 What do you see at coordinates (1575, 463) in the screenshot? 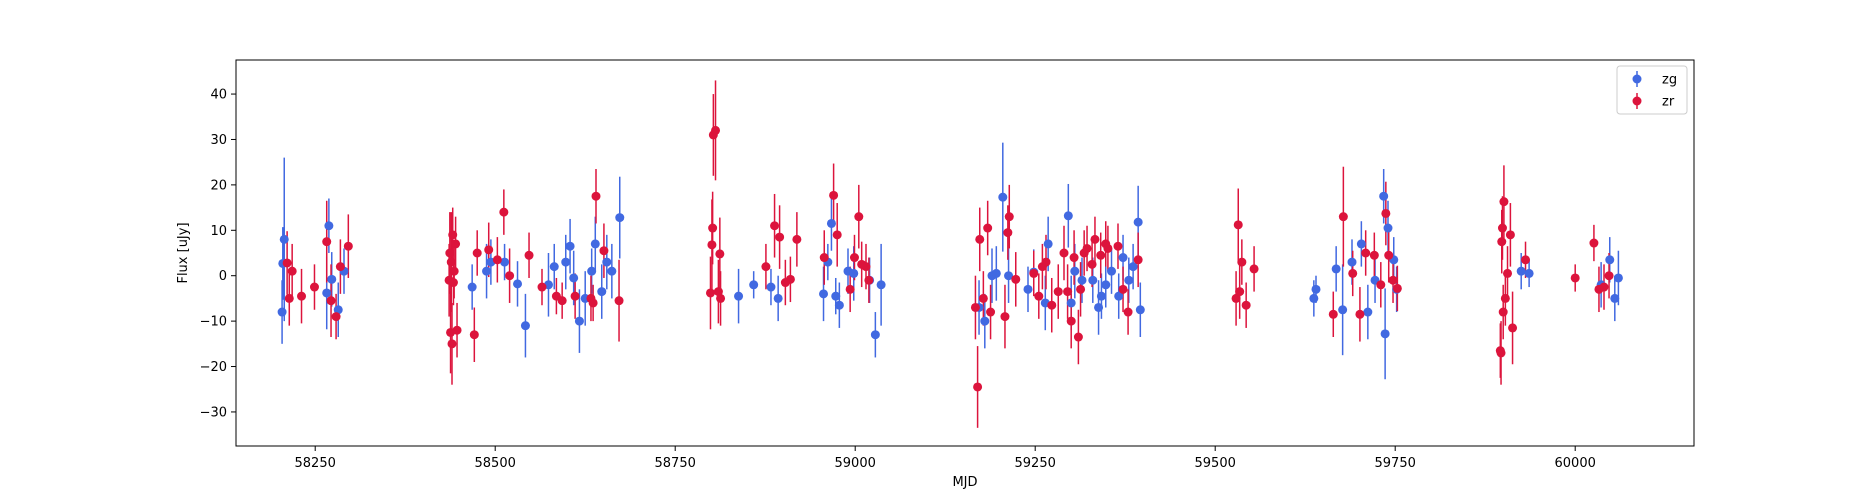
I see `x-tick-label: 60000` at bounding box center [1575, 463].